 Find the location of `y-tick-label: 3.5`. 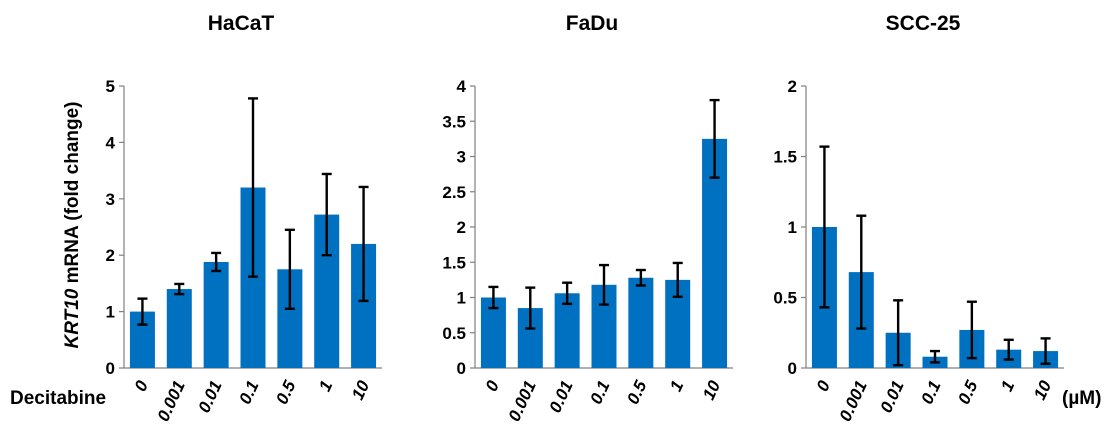

y-tick-label: 3.5 is located at coordinates (454, 121).